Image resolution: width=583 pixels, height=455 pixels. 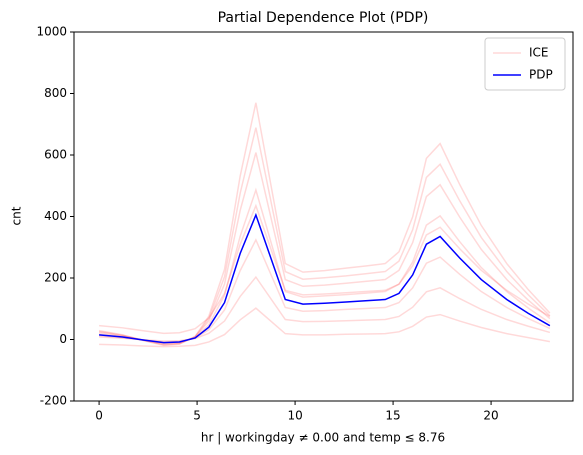 What do you see at coordinates (55, 93) in the screenshot?
I see `y-tick-label: 800` at bounding box center [55, 93].